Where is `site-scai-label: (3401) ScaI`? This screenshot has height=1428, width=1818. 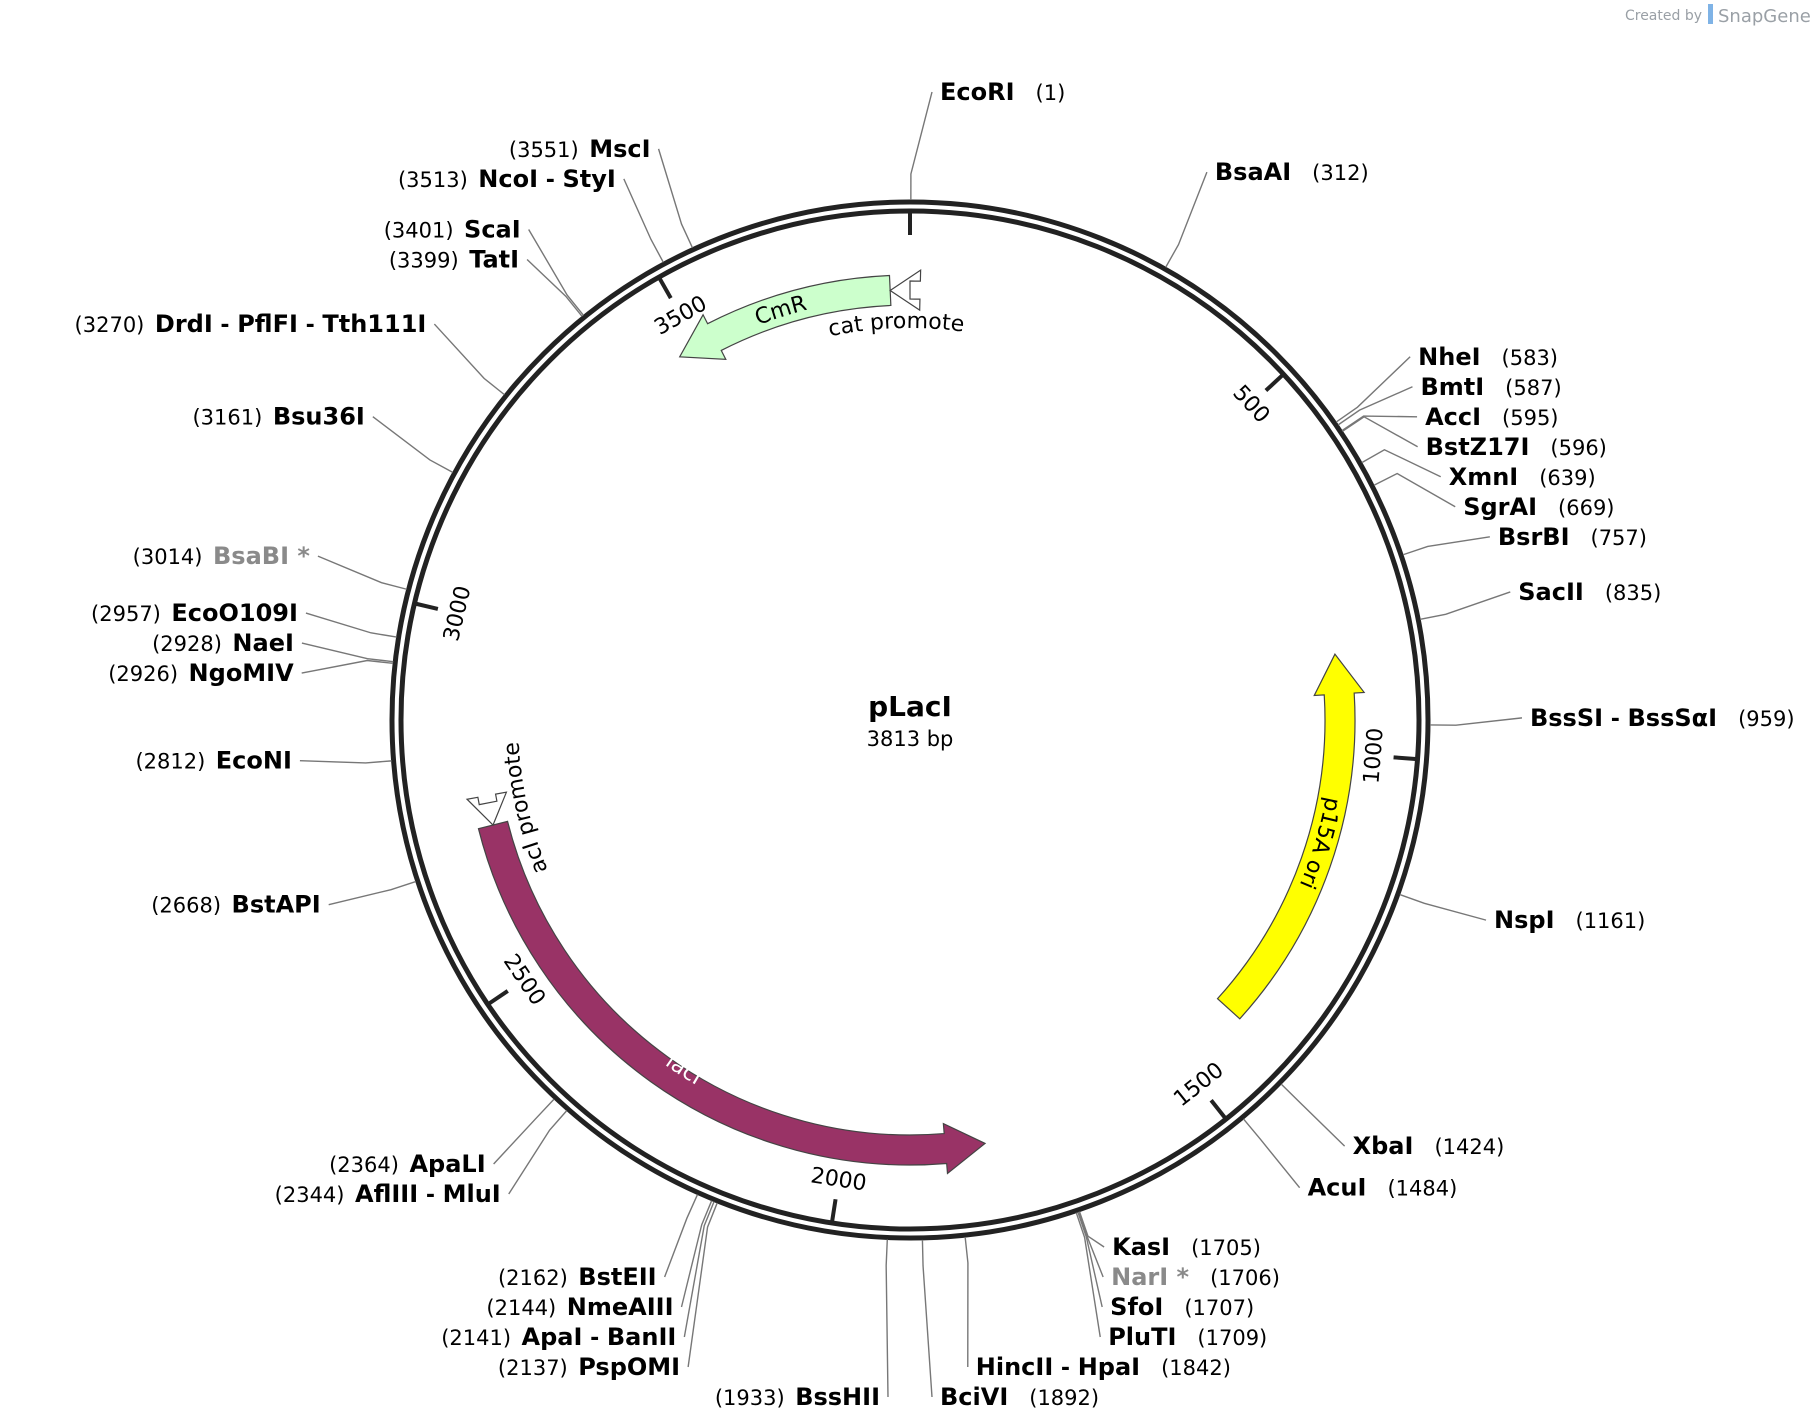
site-scai-label: (3401) ScaI is located at coordinates (452, 229).